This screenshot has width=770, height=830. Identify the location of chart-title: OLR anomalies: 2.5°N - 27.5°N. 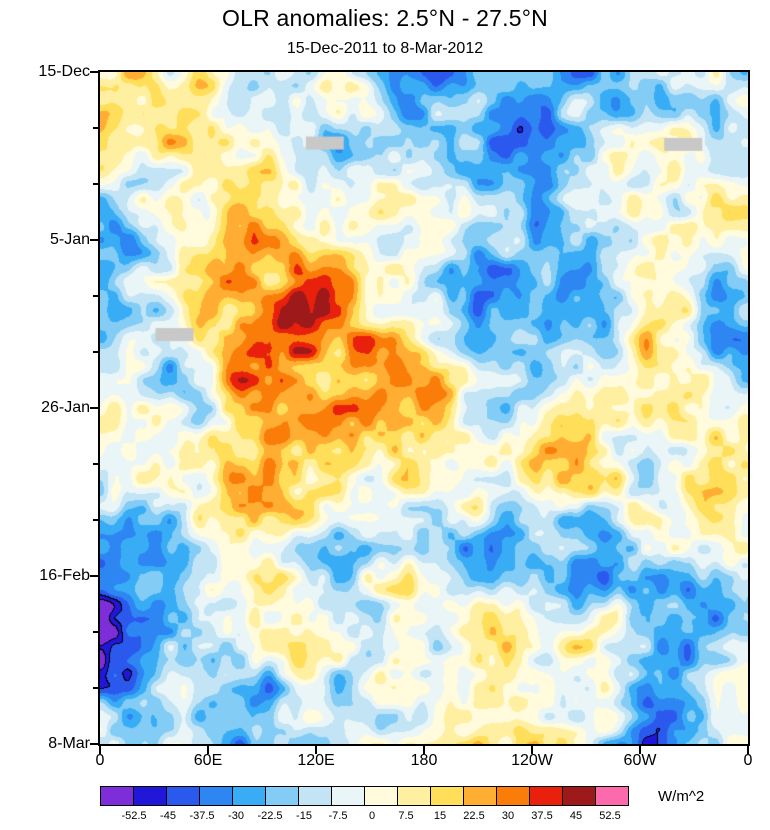
(385, 18).